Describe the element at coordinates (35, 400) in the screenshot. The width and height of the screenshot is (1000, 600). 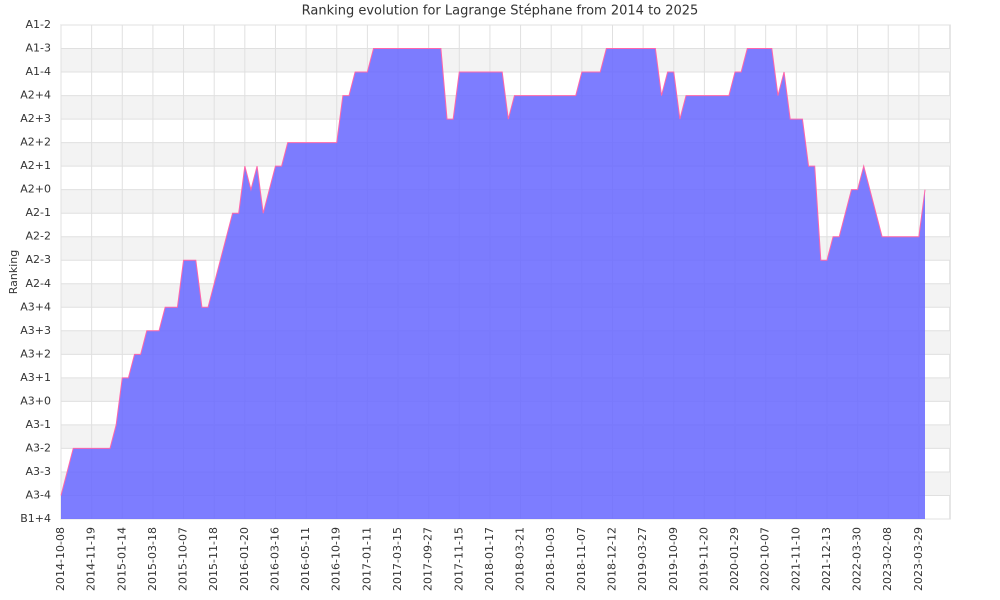
I see `y-tick-label: A3+0` at that location.